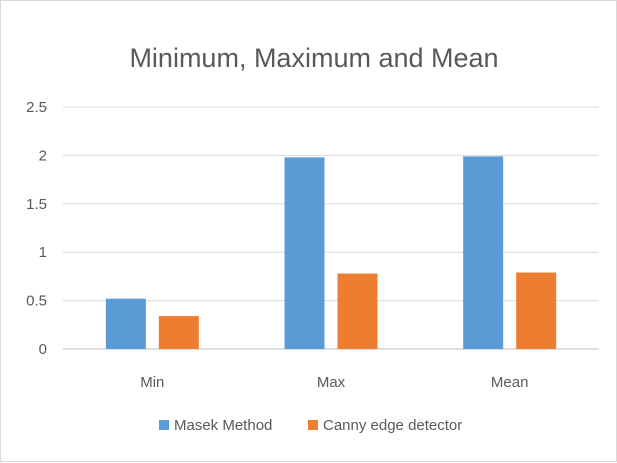 Image resolution: width=617 pixels, height=463 pixels. What do you see at coordinates (357, 311) in the screenshot?
I see `bar-canny-edge-detector-max` at bounding box center [357, 311].